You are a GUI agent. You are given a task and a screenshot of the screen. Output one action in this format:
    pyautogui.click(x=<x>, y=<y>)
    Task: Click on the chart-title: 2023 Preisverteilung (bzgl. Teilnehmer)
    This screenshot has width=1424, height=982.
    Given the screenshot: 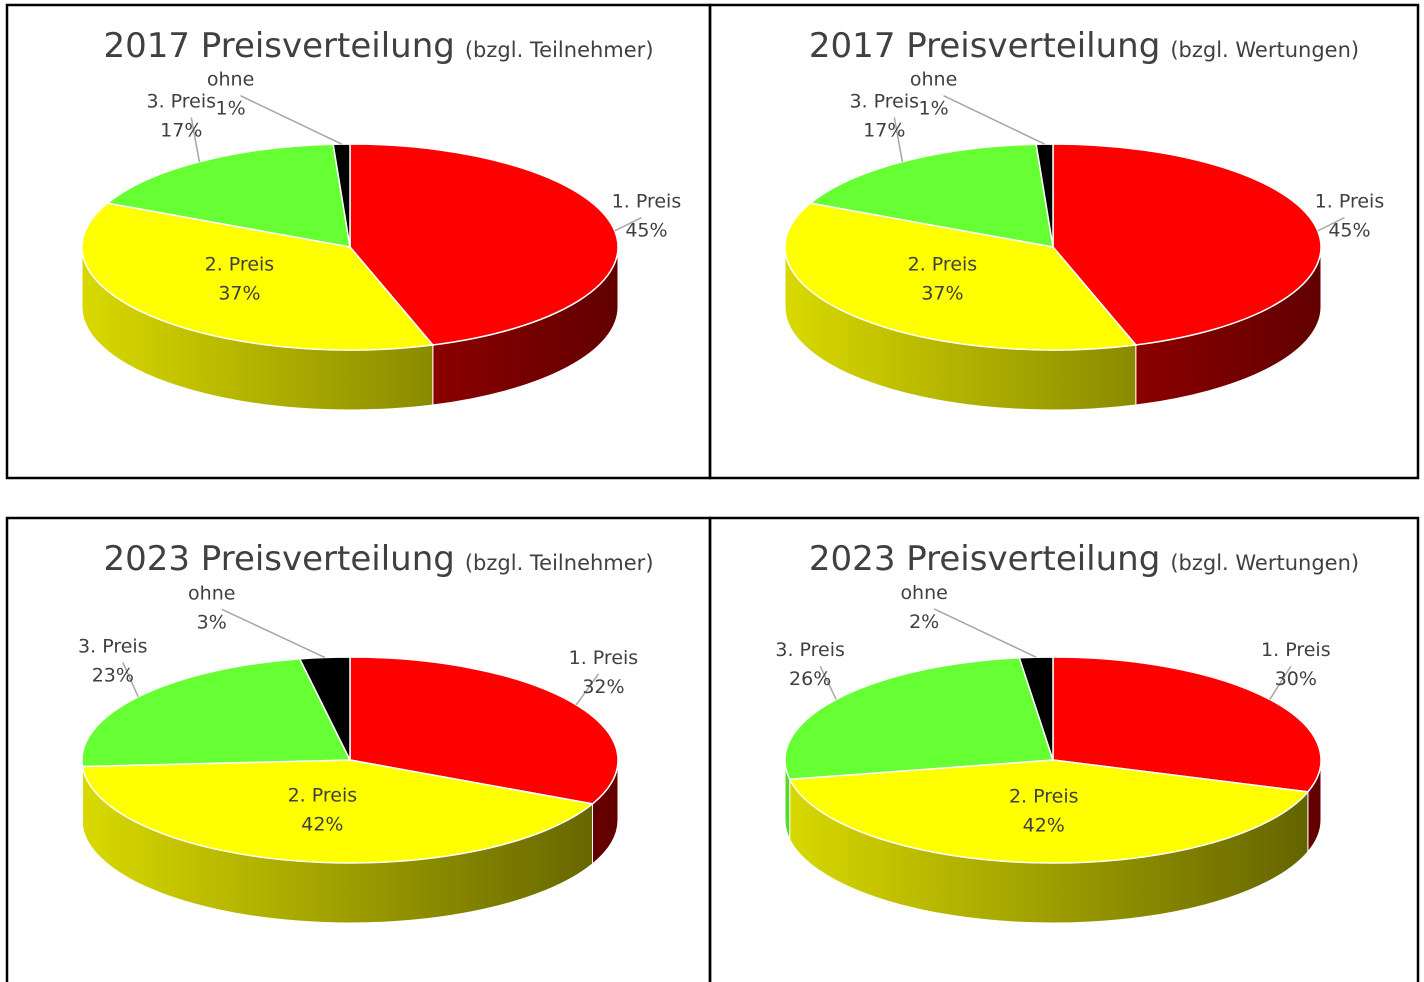 What is the action you would take?
    pyautogui.click(x=378, y=559)
    